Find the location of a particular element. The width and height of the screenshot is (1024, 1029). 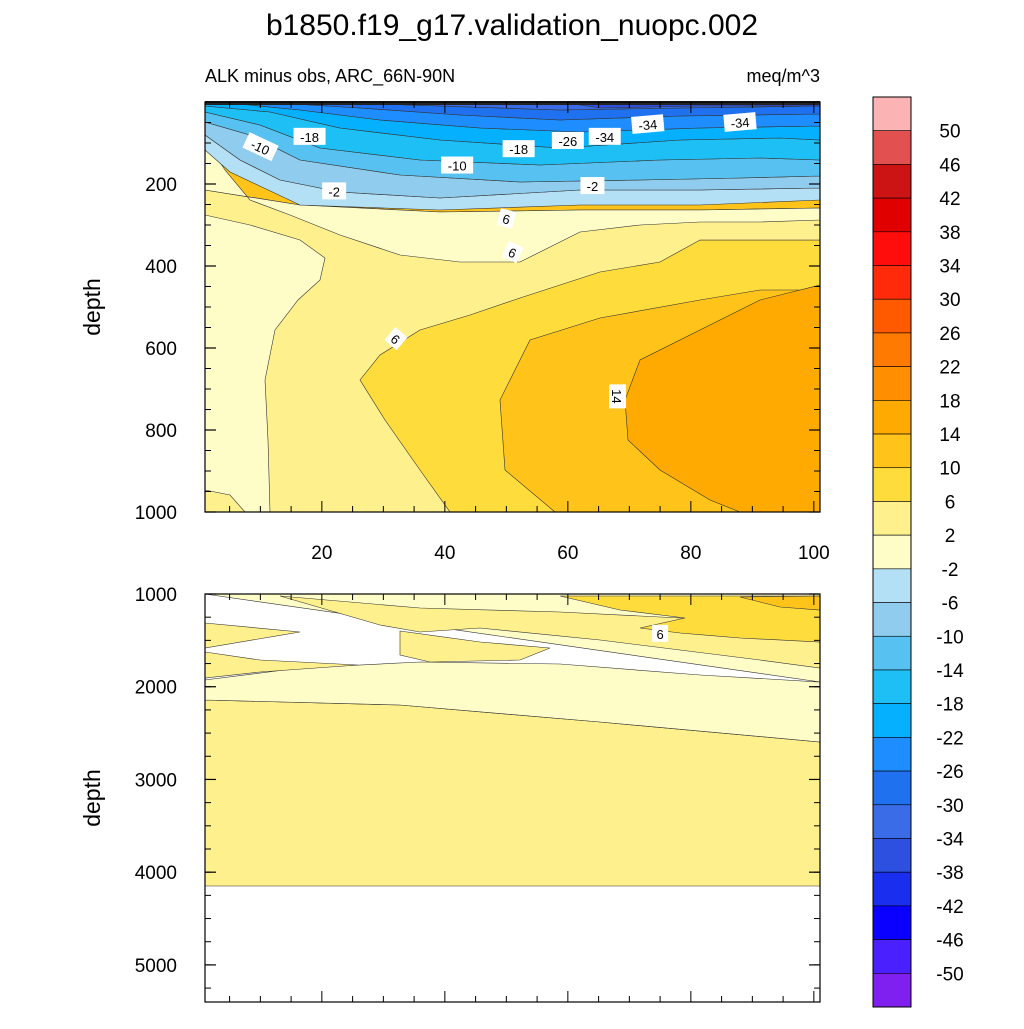

contour-label-text: 14 is located at coordinates (616, 396).